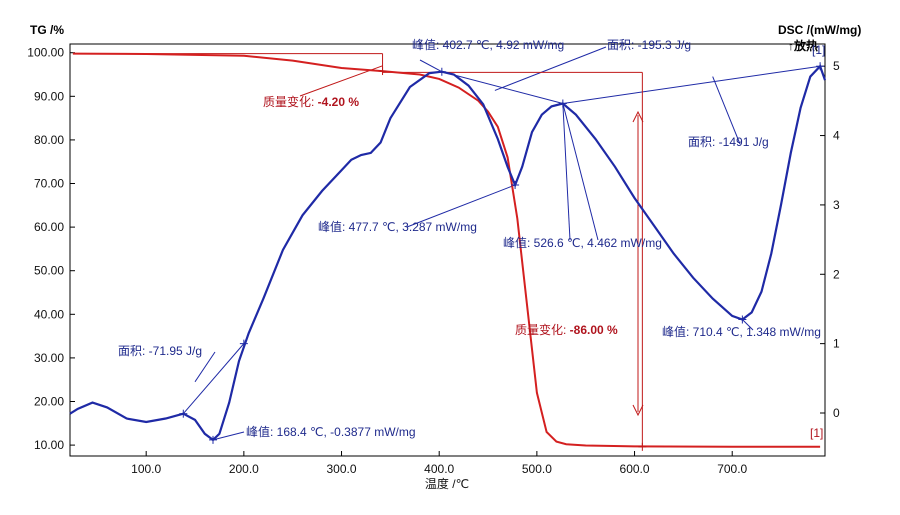 The image size is (900, 515). I want to click on y-right-axis-title: DSC /(mW/mg), so click(819, 30).